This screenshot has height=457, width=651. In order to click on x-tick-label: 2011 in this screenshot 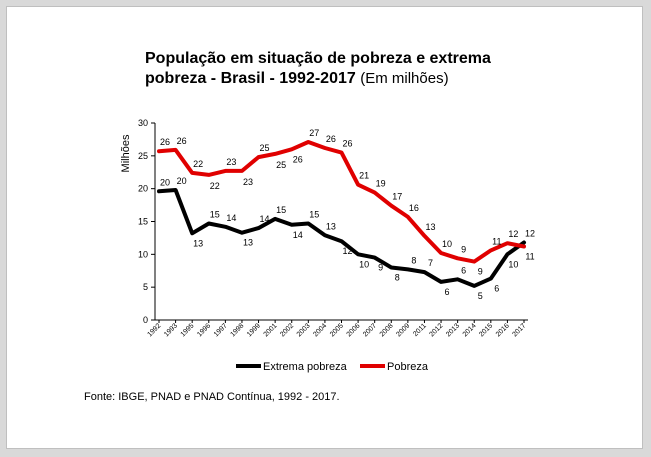, I will do `click(420, 330)`.